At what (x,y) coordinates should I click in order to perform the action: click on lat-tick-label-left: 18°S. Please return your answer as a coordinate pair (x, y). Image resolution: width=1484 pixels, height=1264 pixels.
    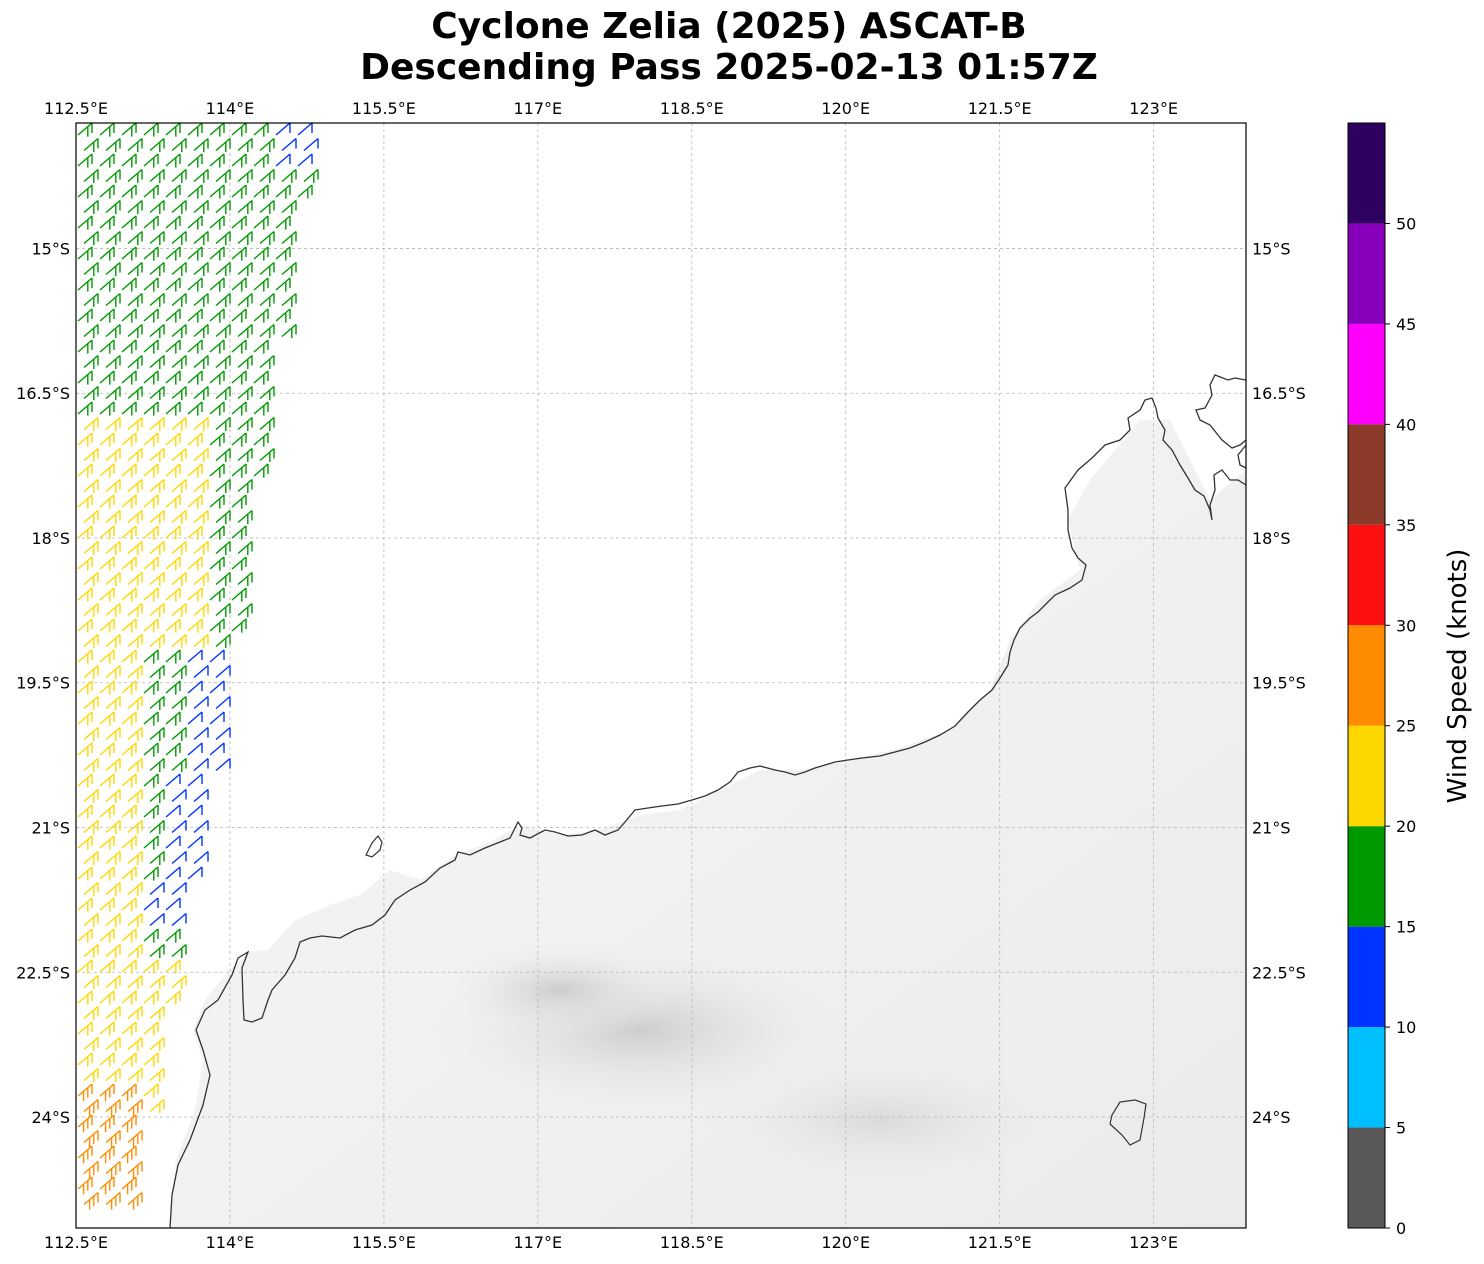
    Looking at the image, I should click on (50, 538).